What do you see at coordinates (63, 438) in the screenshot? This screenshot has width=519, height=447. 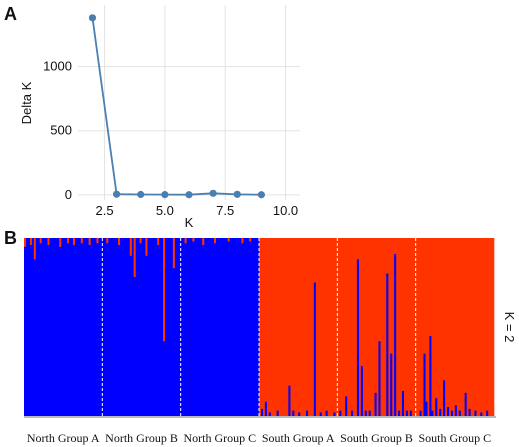 I see `group-label: North Group A` at bounding box center [63, 438].